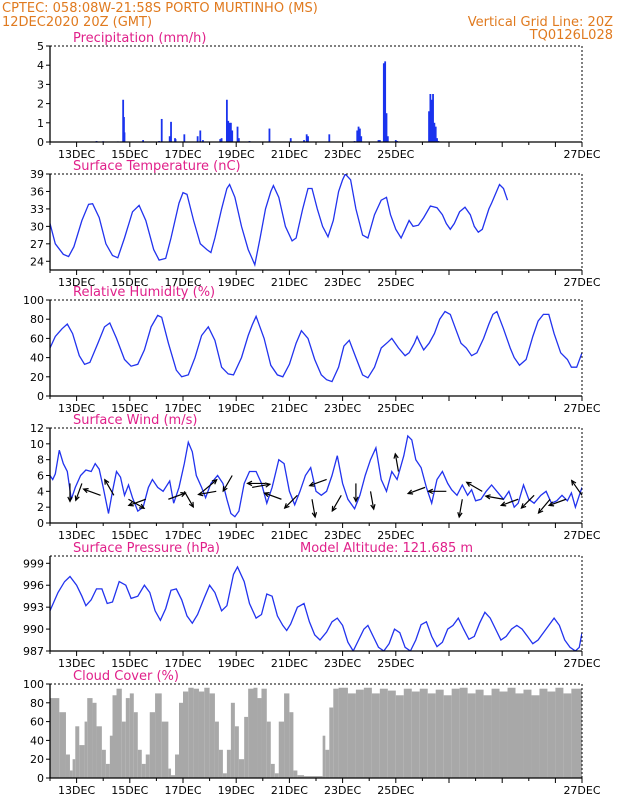 This screenshot has height=800, width=618. Describe the element at coordinates (40, 396) in the screenshot. I see `y-tick-label: 0` at that location.